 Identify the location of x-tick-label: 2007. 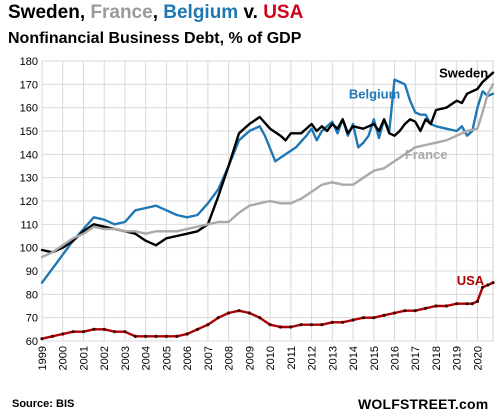
(209, 358).